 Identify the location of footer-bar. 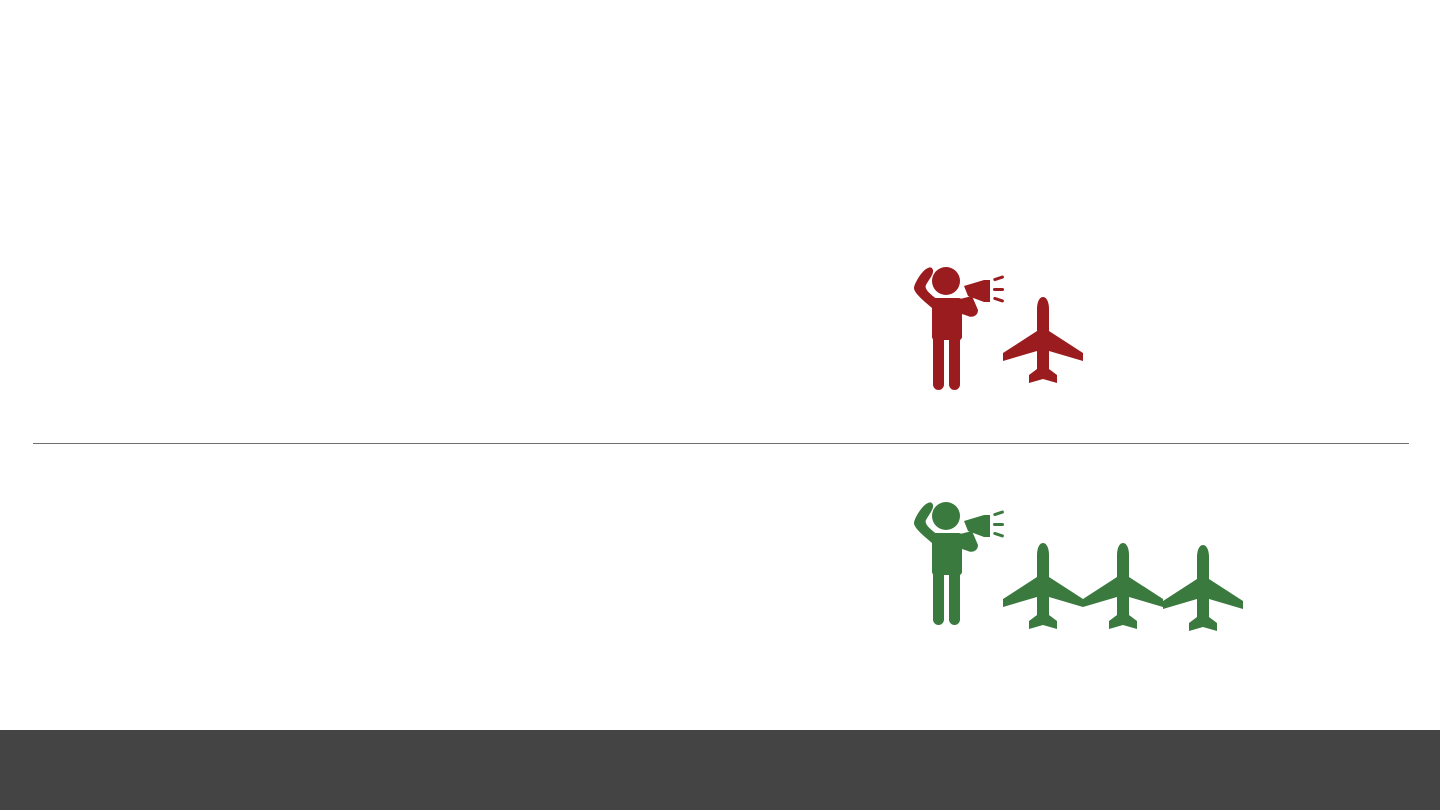
(720, 770).